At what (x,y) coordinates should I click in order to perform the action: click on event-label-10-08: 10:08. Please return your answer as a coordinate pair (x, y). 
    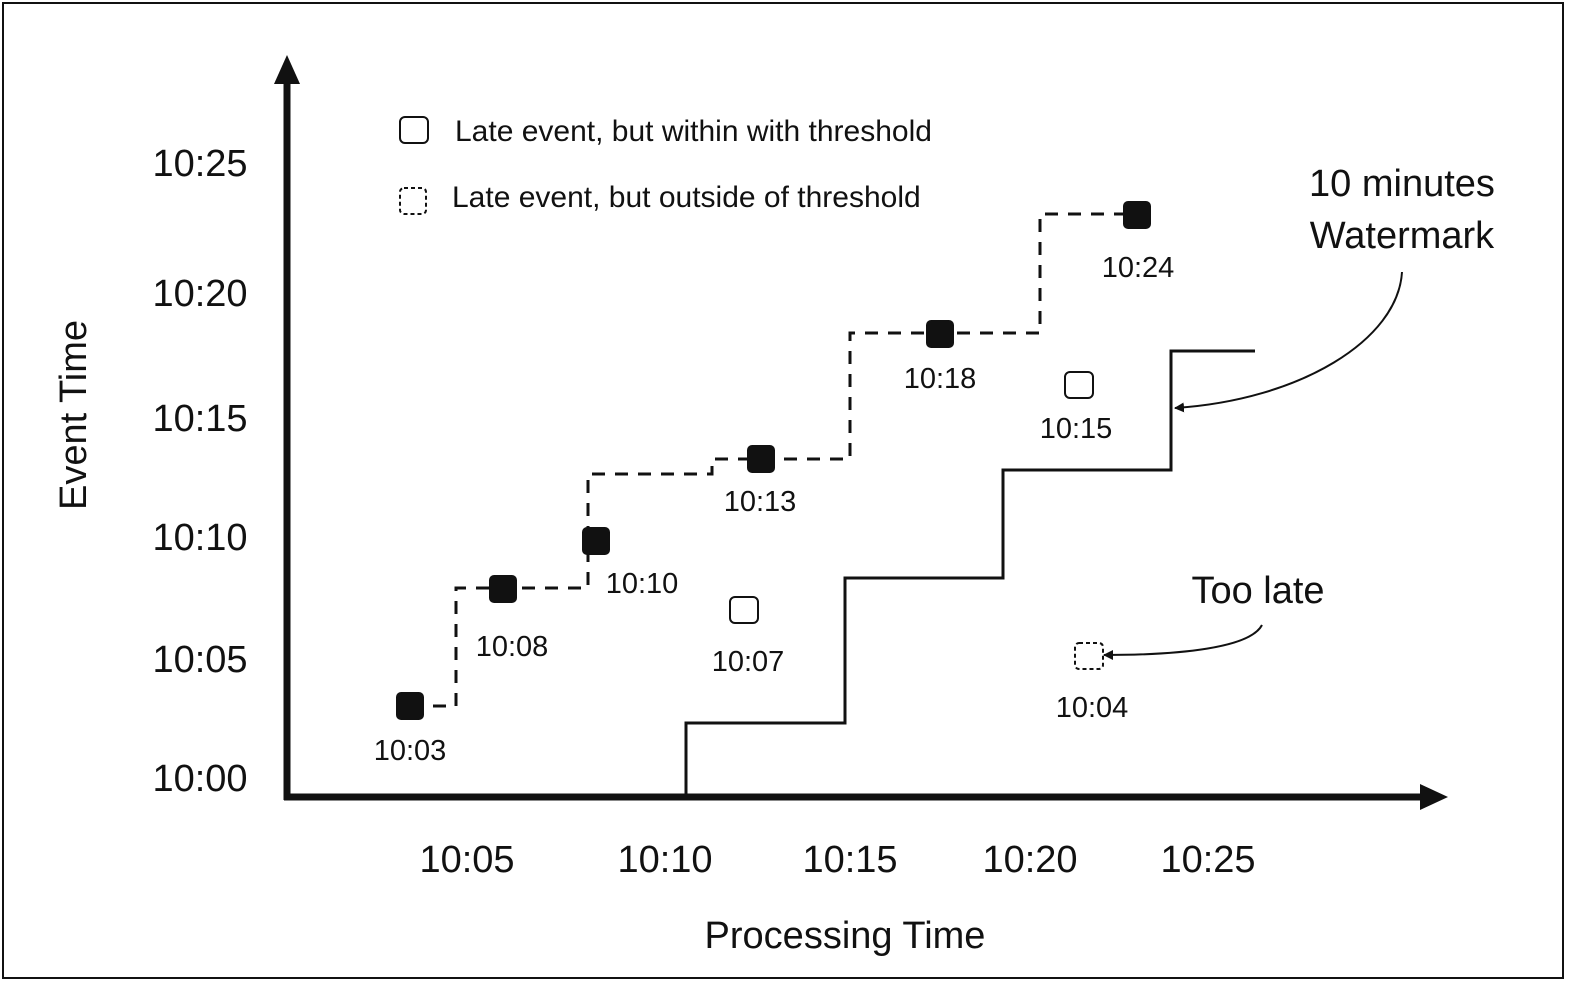
    Looking at the image, I should click on (512, 647).